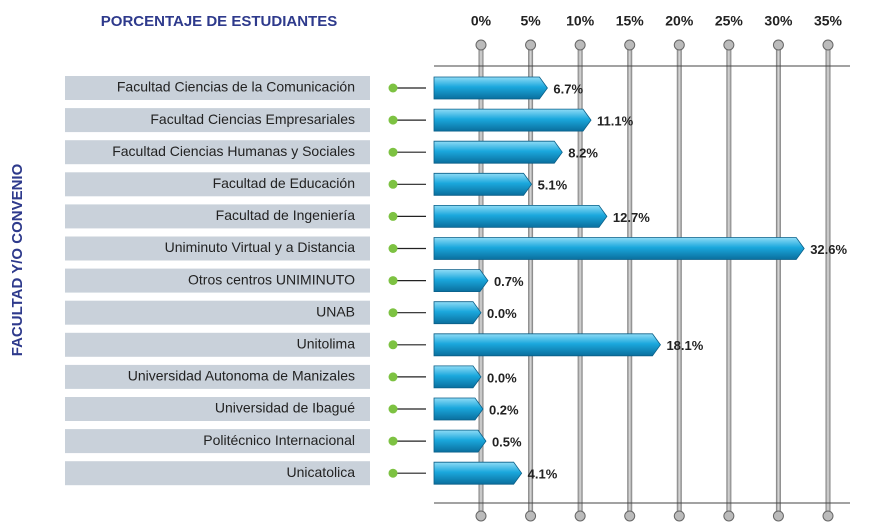 The height and width of the screenshot is (523, 876). What do you see at coordinates (630, 21) in the screenshot?
I see `x-tick-label: 15%` at bounding box center [630, 21].